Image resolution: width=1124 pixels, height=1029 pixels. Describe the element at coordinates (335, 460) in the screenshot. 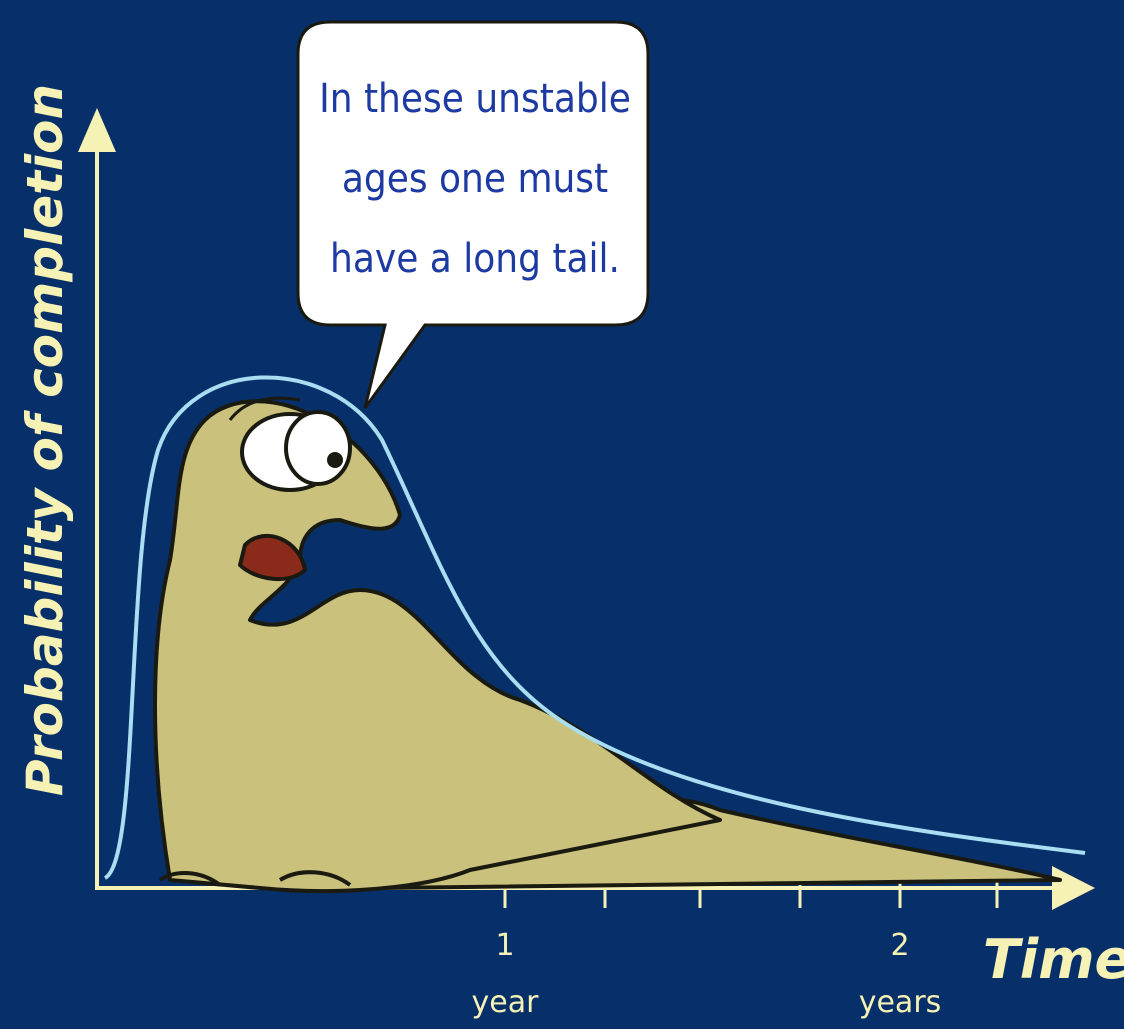

I see `dinosaur-pupil` at that location.